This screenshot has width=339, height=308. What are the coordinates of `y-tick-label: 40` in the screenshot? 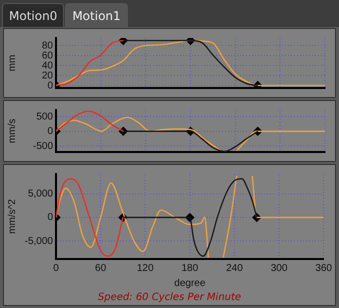 It's located at (48, 66).